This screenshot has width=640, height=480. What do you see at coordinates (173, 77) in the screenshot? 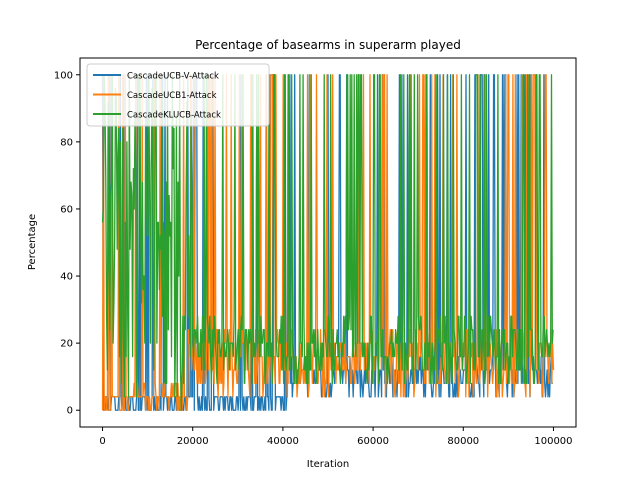
I see `legend-label: CascadeUCB-V-Attack` at bounding box center [173, 77].